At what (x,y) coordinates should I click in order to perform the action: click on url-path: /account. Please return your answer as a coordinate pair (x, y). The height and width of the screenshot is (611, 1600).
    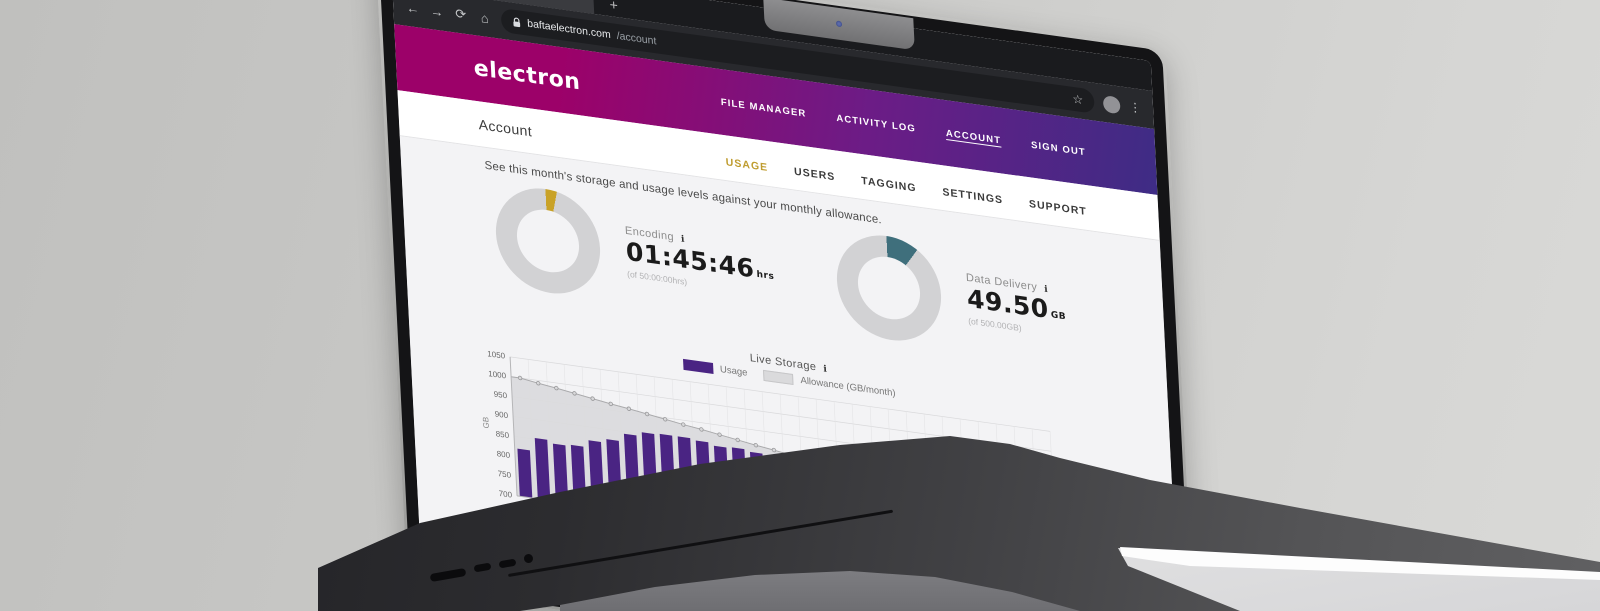
    Looking at the image, I should click on (636, 38).